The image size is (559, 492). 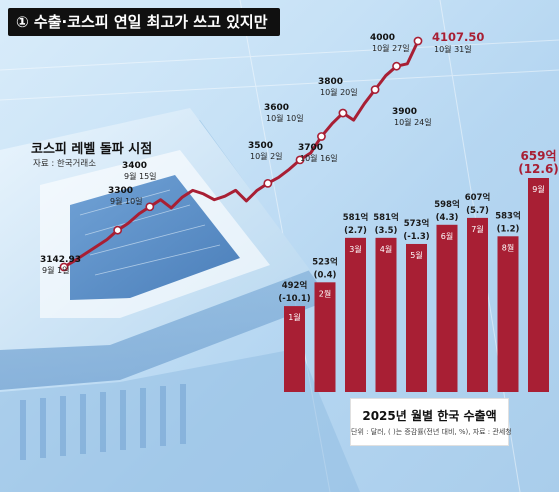 What do you see at coordinates (294, 299) in the screenshot?
I see `bar-change-label: (-10.1)` at bounding box center [294, 299].